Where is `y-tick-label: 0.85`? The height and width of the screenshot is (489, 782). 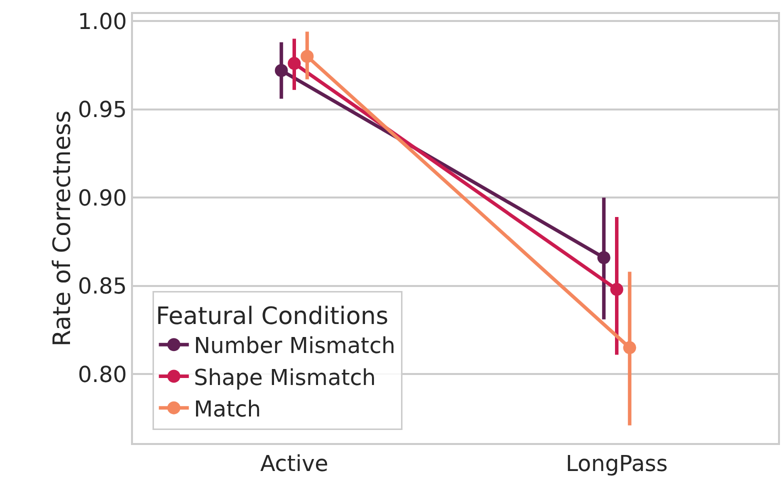
y-tick-label: 0.85 is located at coordinates (102, 287).